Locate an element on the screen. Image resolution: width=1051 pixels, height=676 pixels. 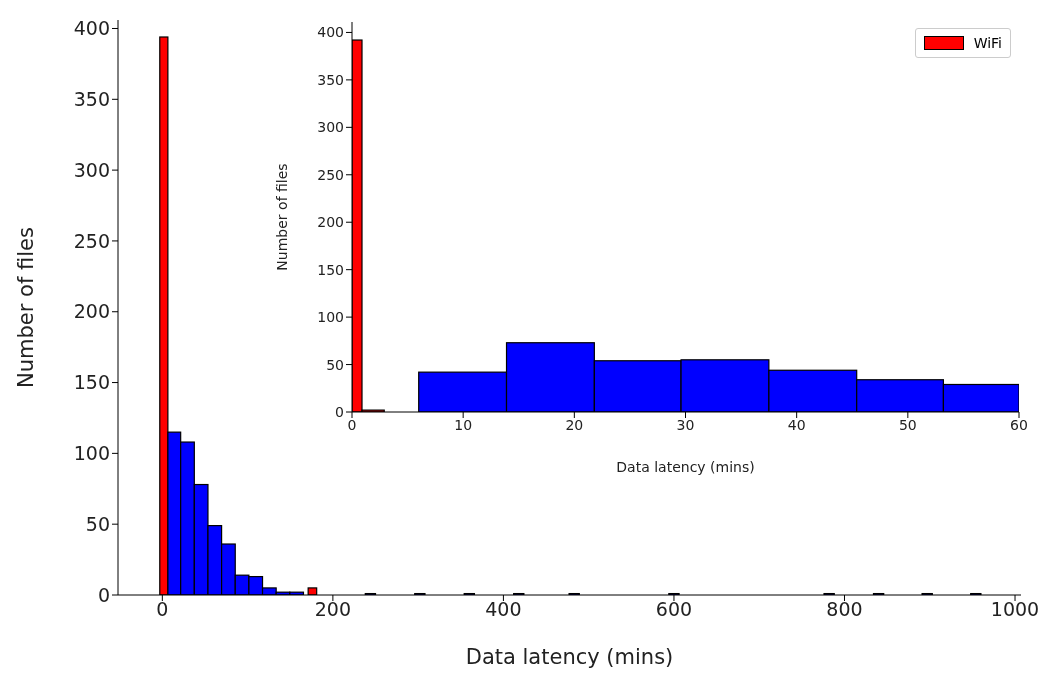
x-tick-label: 10 is located at coordinates (463, 424).